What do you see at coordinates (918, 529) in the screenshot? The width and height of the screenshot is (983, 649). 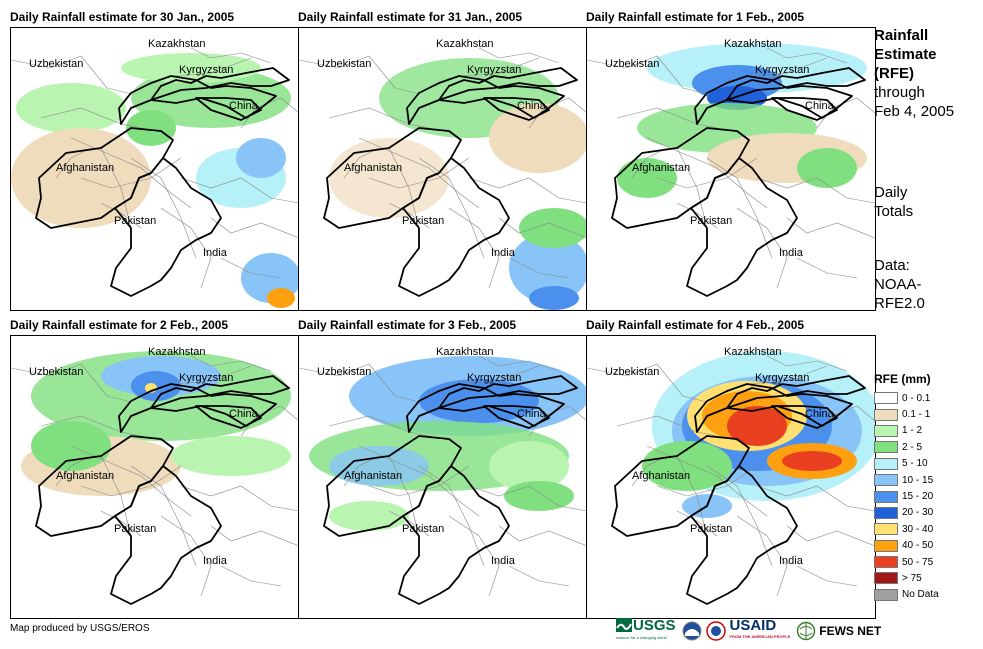 I see `legend-label: 30 - 40` at bounding box center [918, 529].